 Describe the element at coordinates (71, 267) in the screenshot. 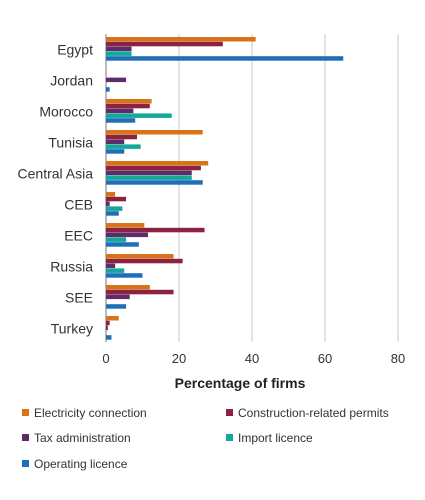

I see `category-label: Russia` at that location.